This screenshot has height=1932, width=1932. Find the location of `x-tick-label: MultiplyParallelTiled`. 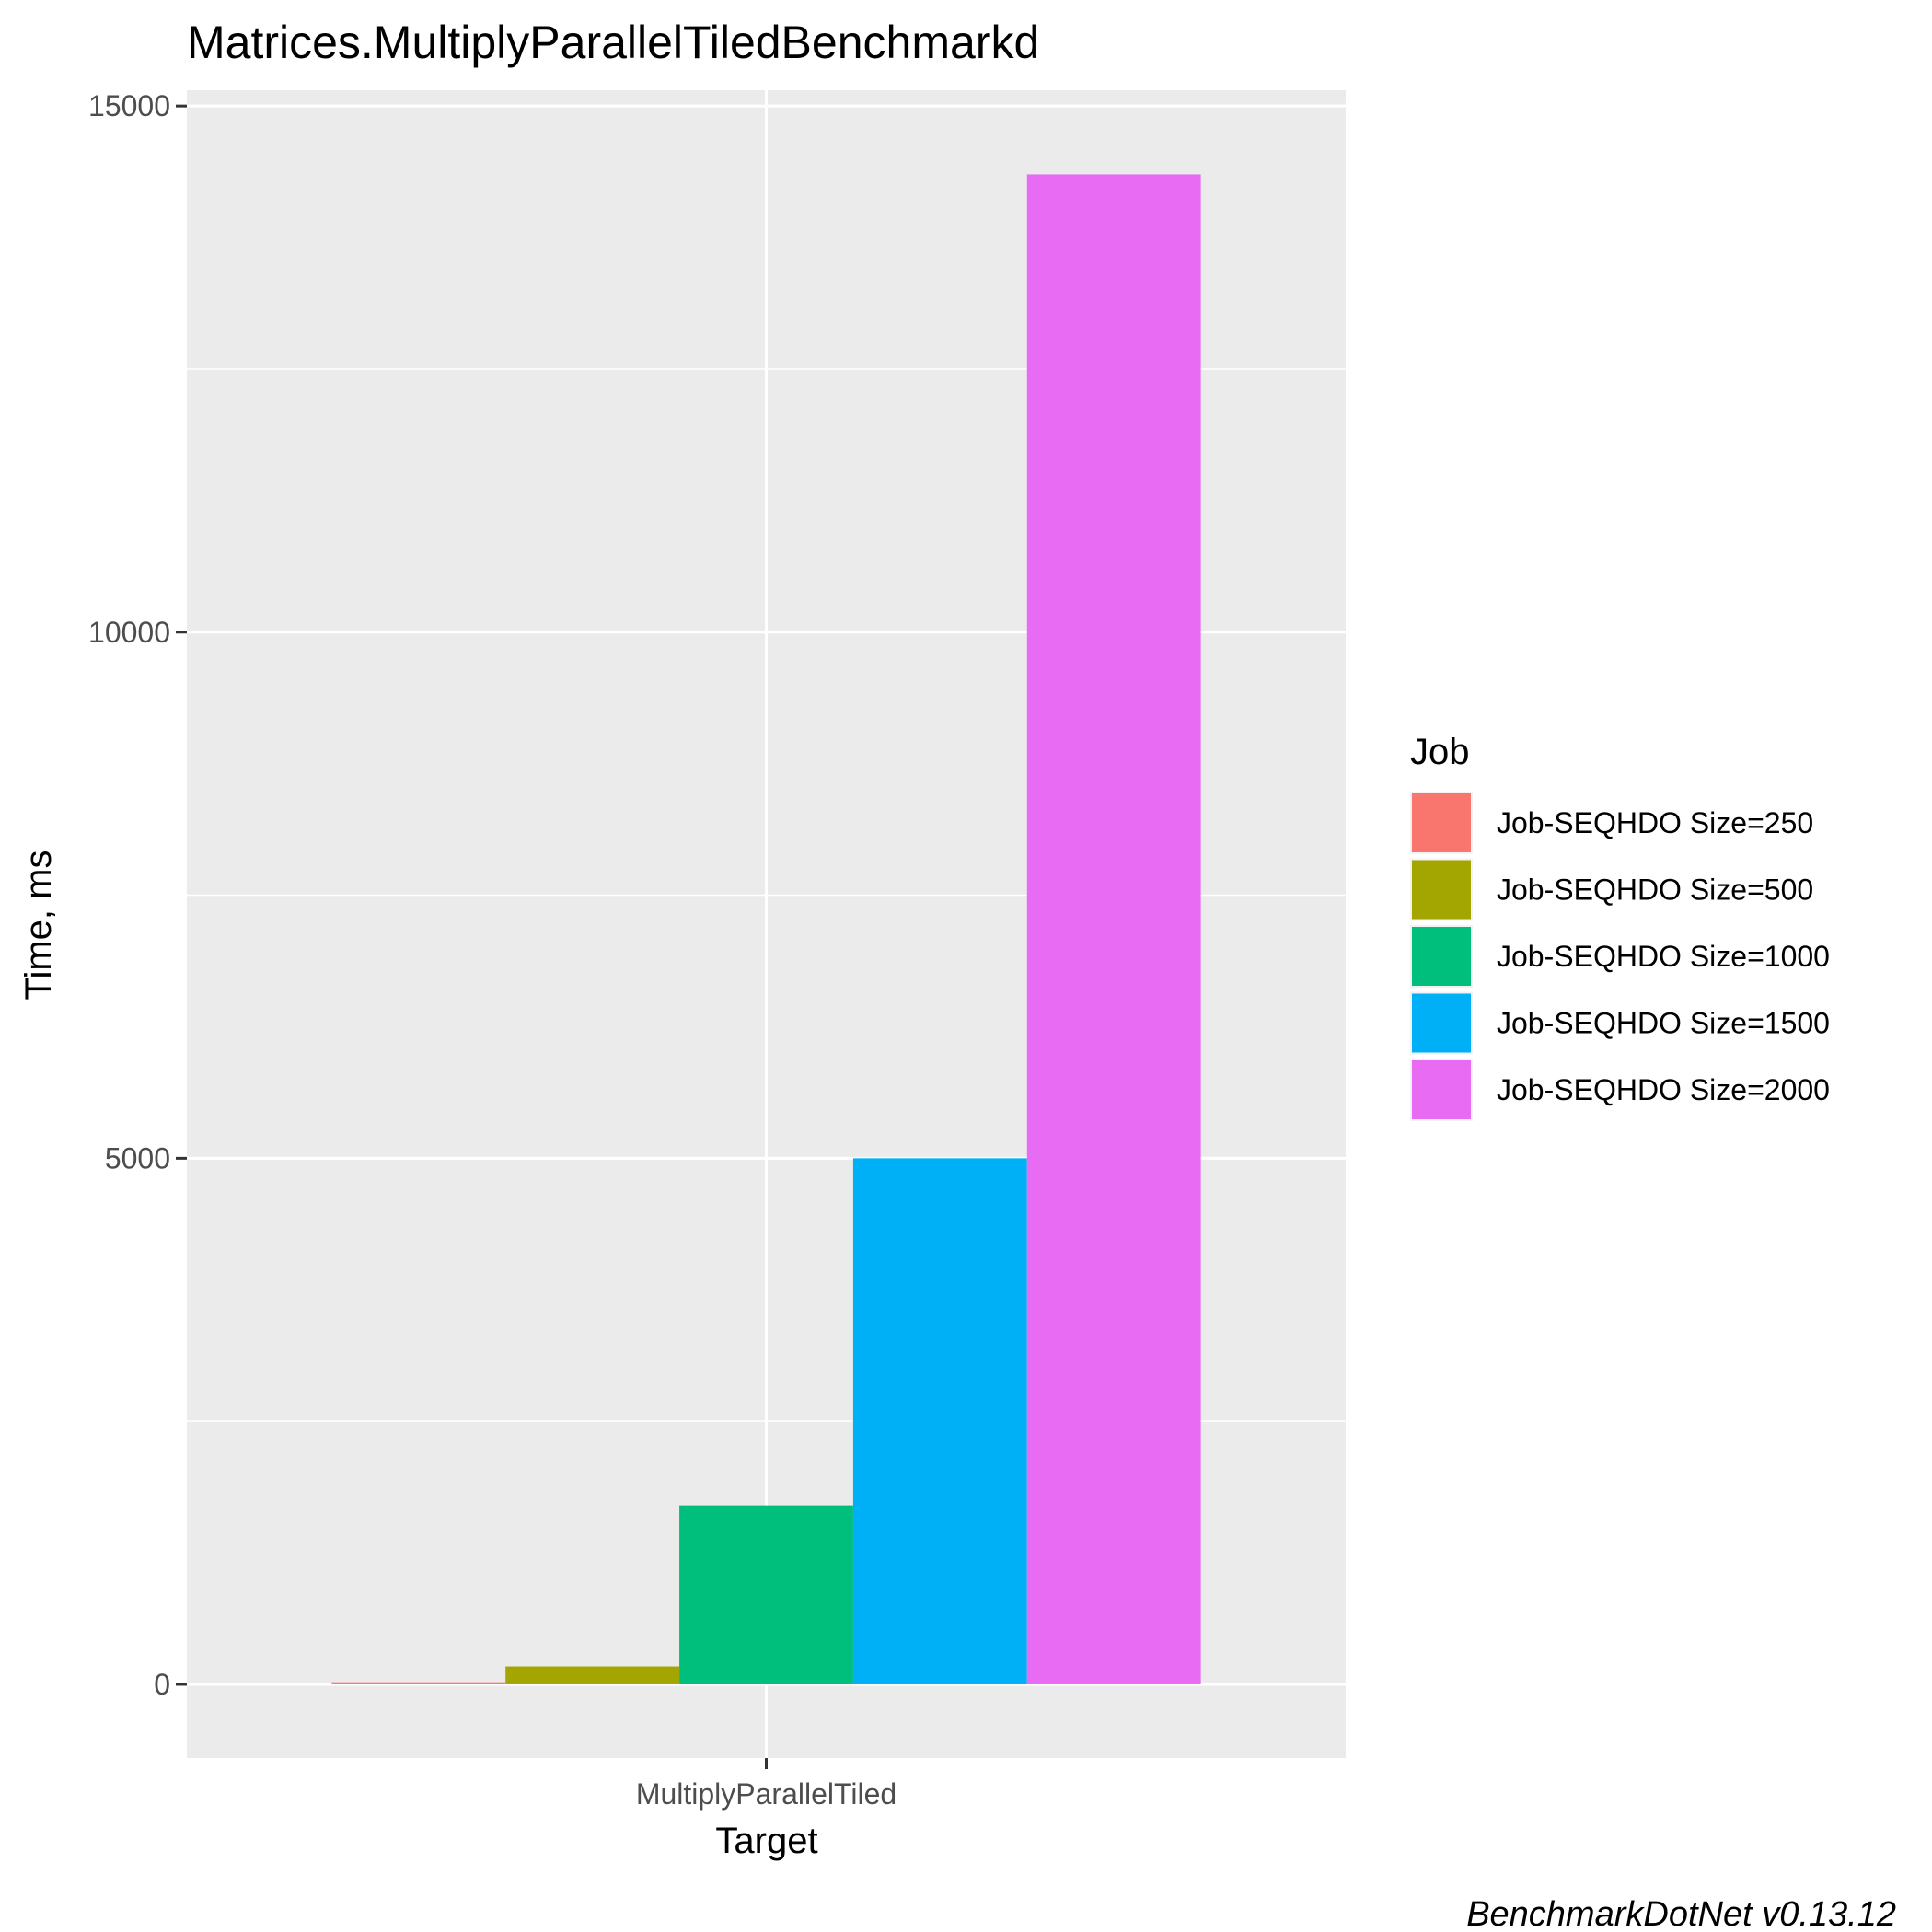

x-tick-label: MultiplyParallelTiled is located at coordinates (767, 1794).